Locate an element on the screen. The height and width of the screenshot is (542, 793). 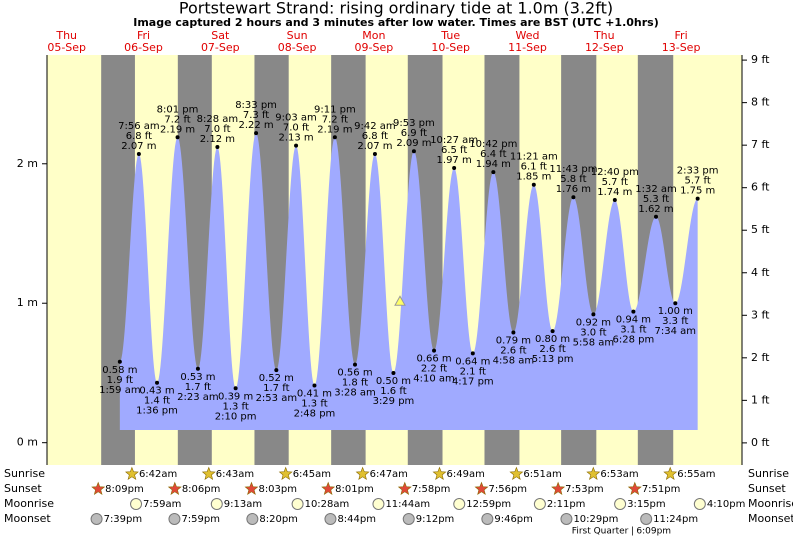
tide-label: 4:10 am is located at coordinates (434, 379).